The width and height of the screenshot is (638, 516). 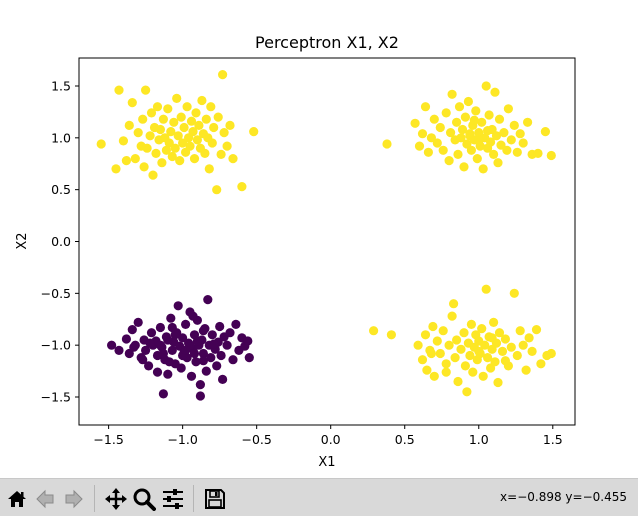 I want to click on save-button, so click(x=214, y=498).